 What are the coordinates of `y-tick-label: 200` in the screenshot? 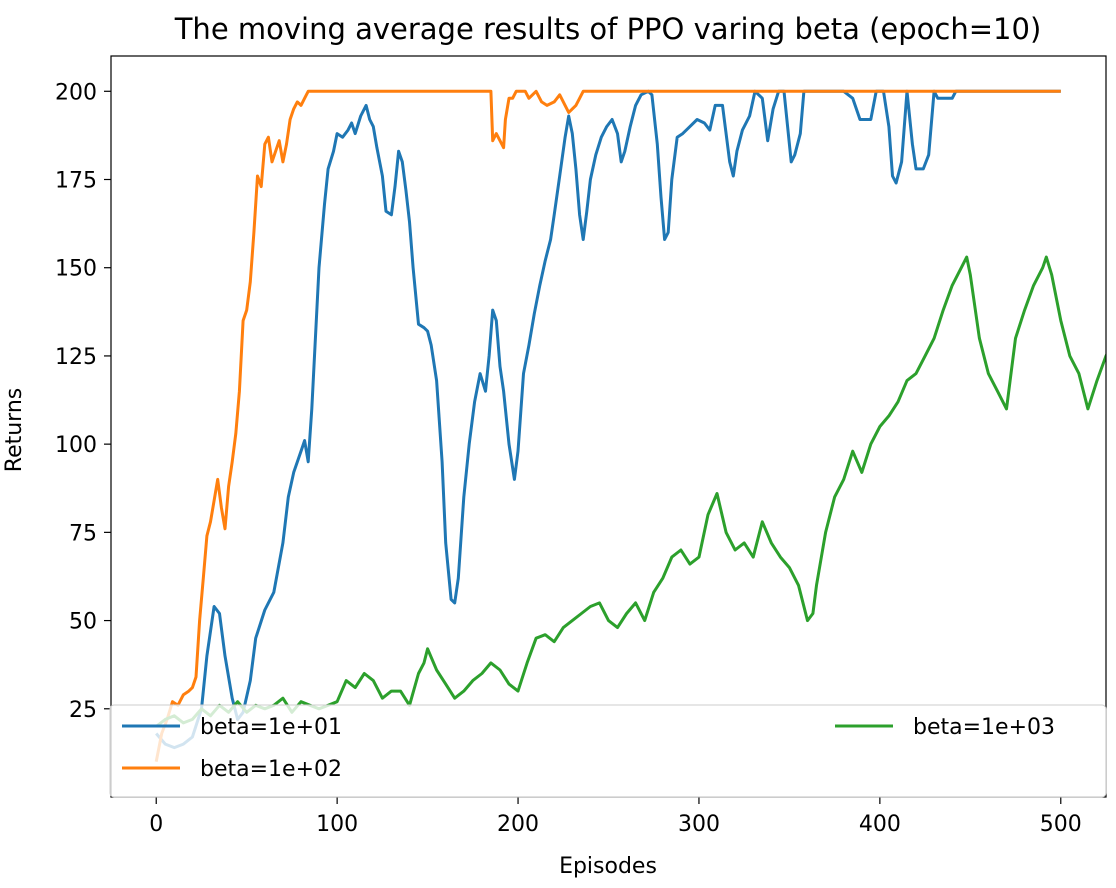 It's located at (76, 92).